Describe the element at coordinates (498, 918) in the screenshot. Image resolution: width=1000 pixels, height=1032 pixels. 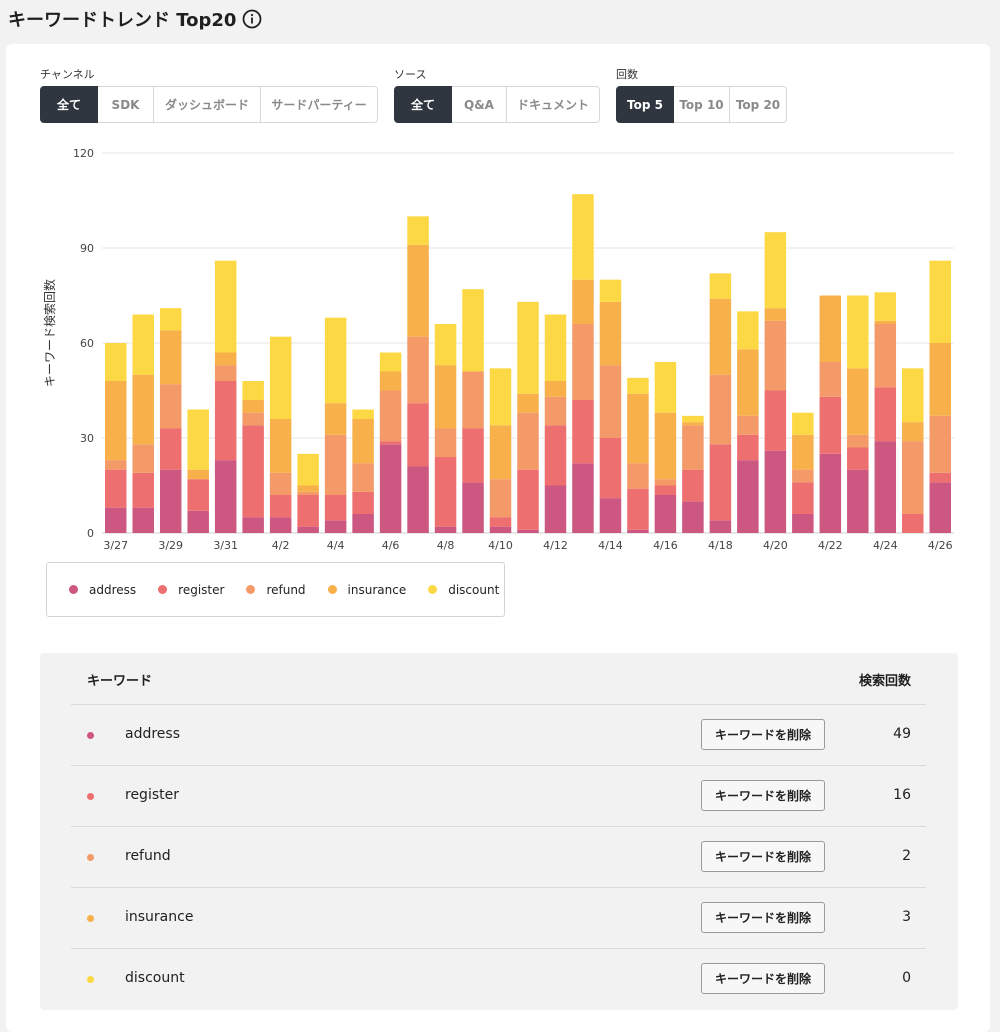
I see `table-row: insurance キーワードを削除 3` at that location.